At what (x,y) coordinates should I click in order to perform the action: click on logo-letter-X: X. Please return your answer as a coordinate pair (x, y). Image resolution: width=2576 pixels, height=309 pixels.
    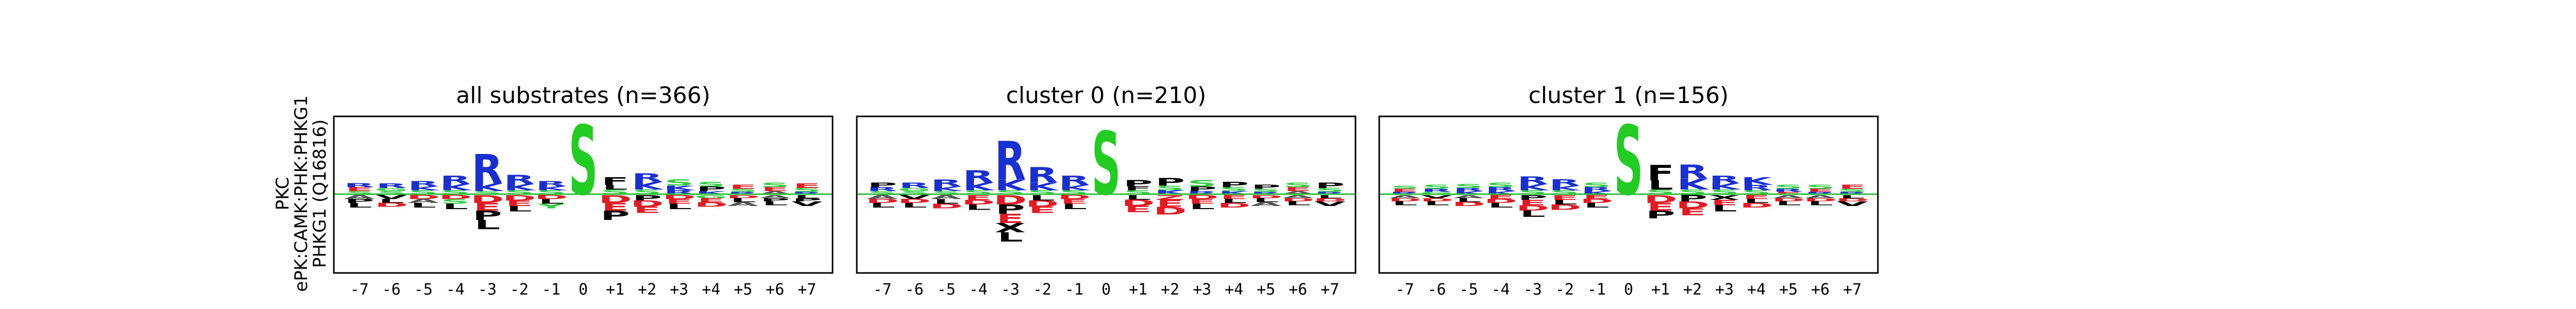
    Looking at the image, I should click on (1010, 228).